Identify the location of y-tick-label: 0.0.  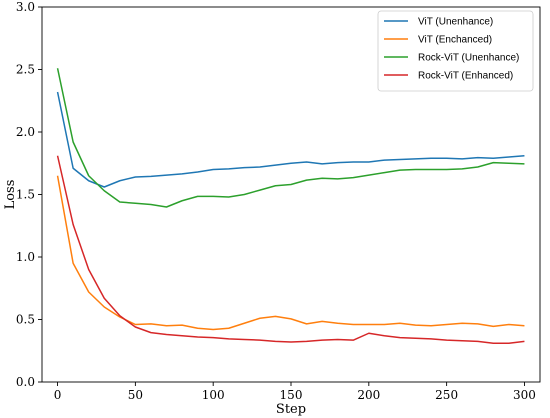
(25, 382).